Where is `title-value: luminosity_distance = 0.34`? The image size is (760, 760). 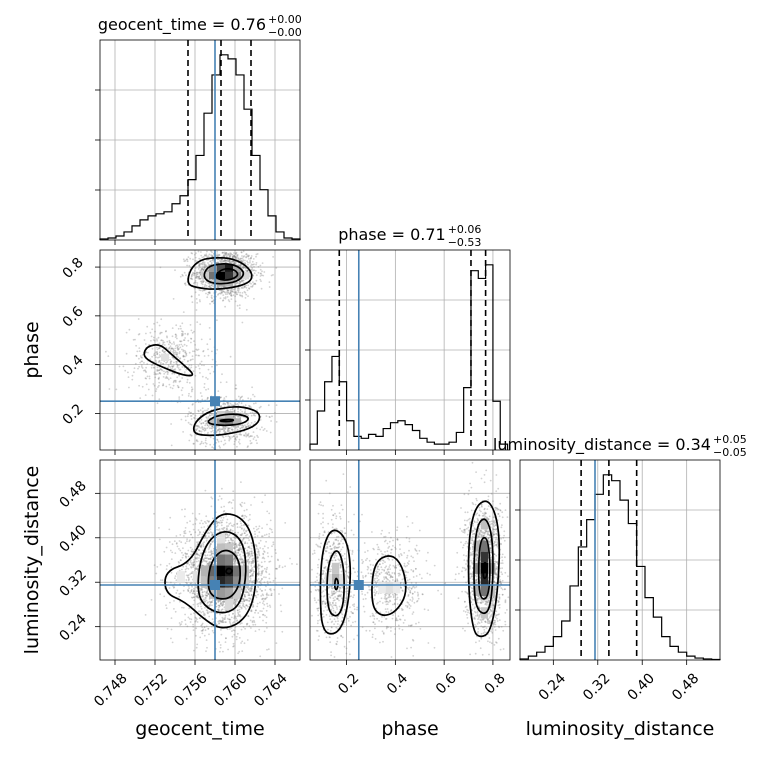
title-value: luminosity_distance = 0.34 is located at coordinates (602, 445).